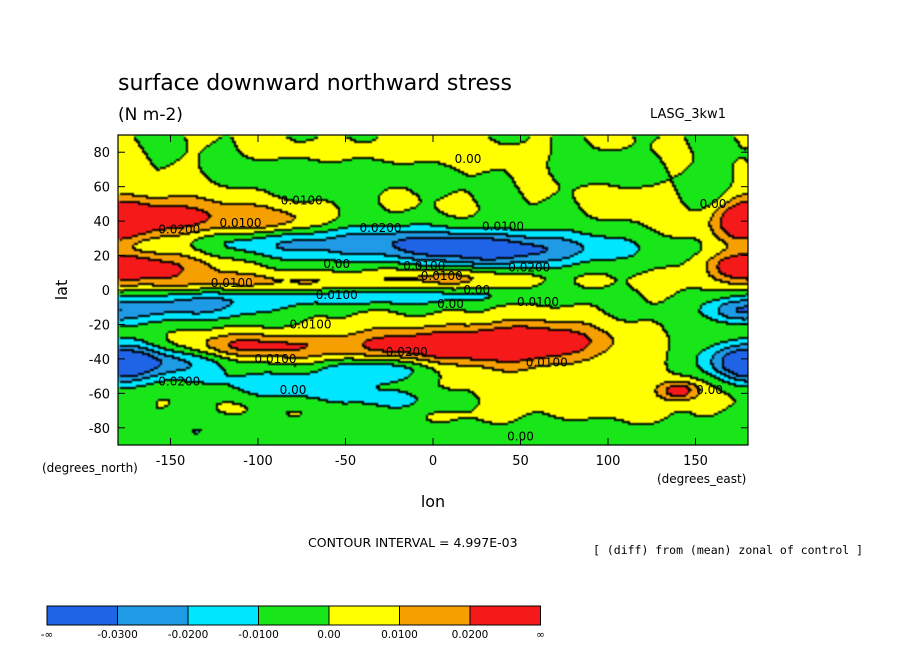 The height and width of the screenshot is (654, 904). I want to click on y-tick-label: 40, so click(101, 222).